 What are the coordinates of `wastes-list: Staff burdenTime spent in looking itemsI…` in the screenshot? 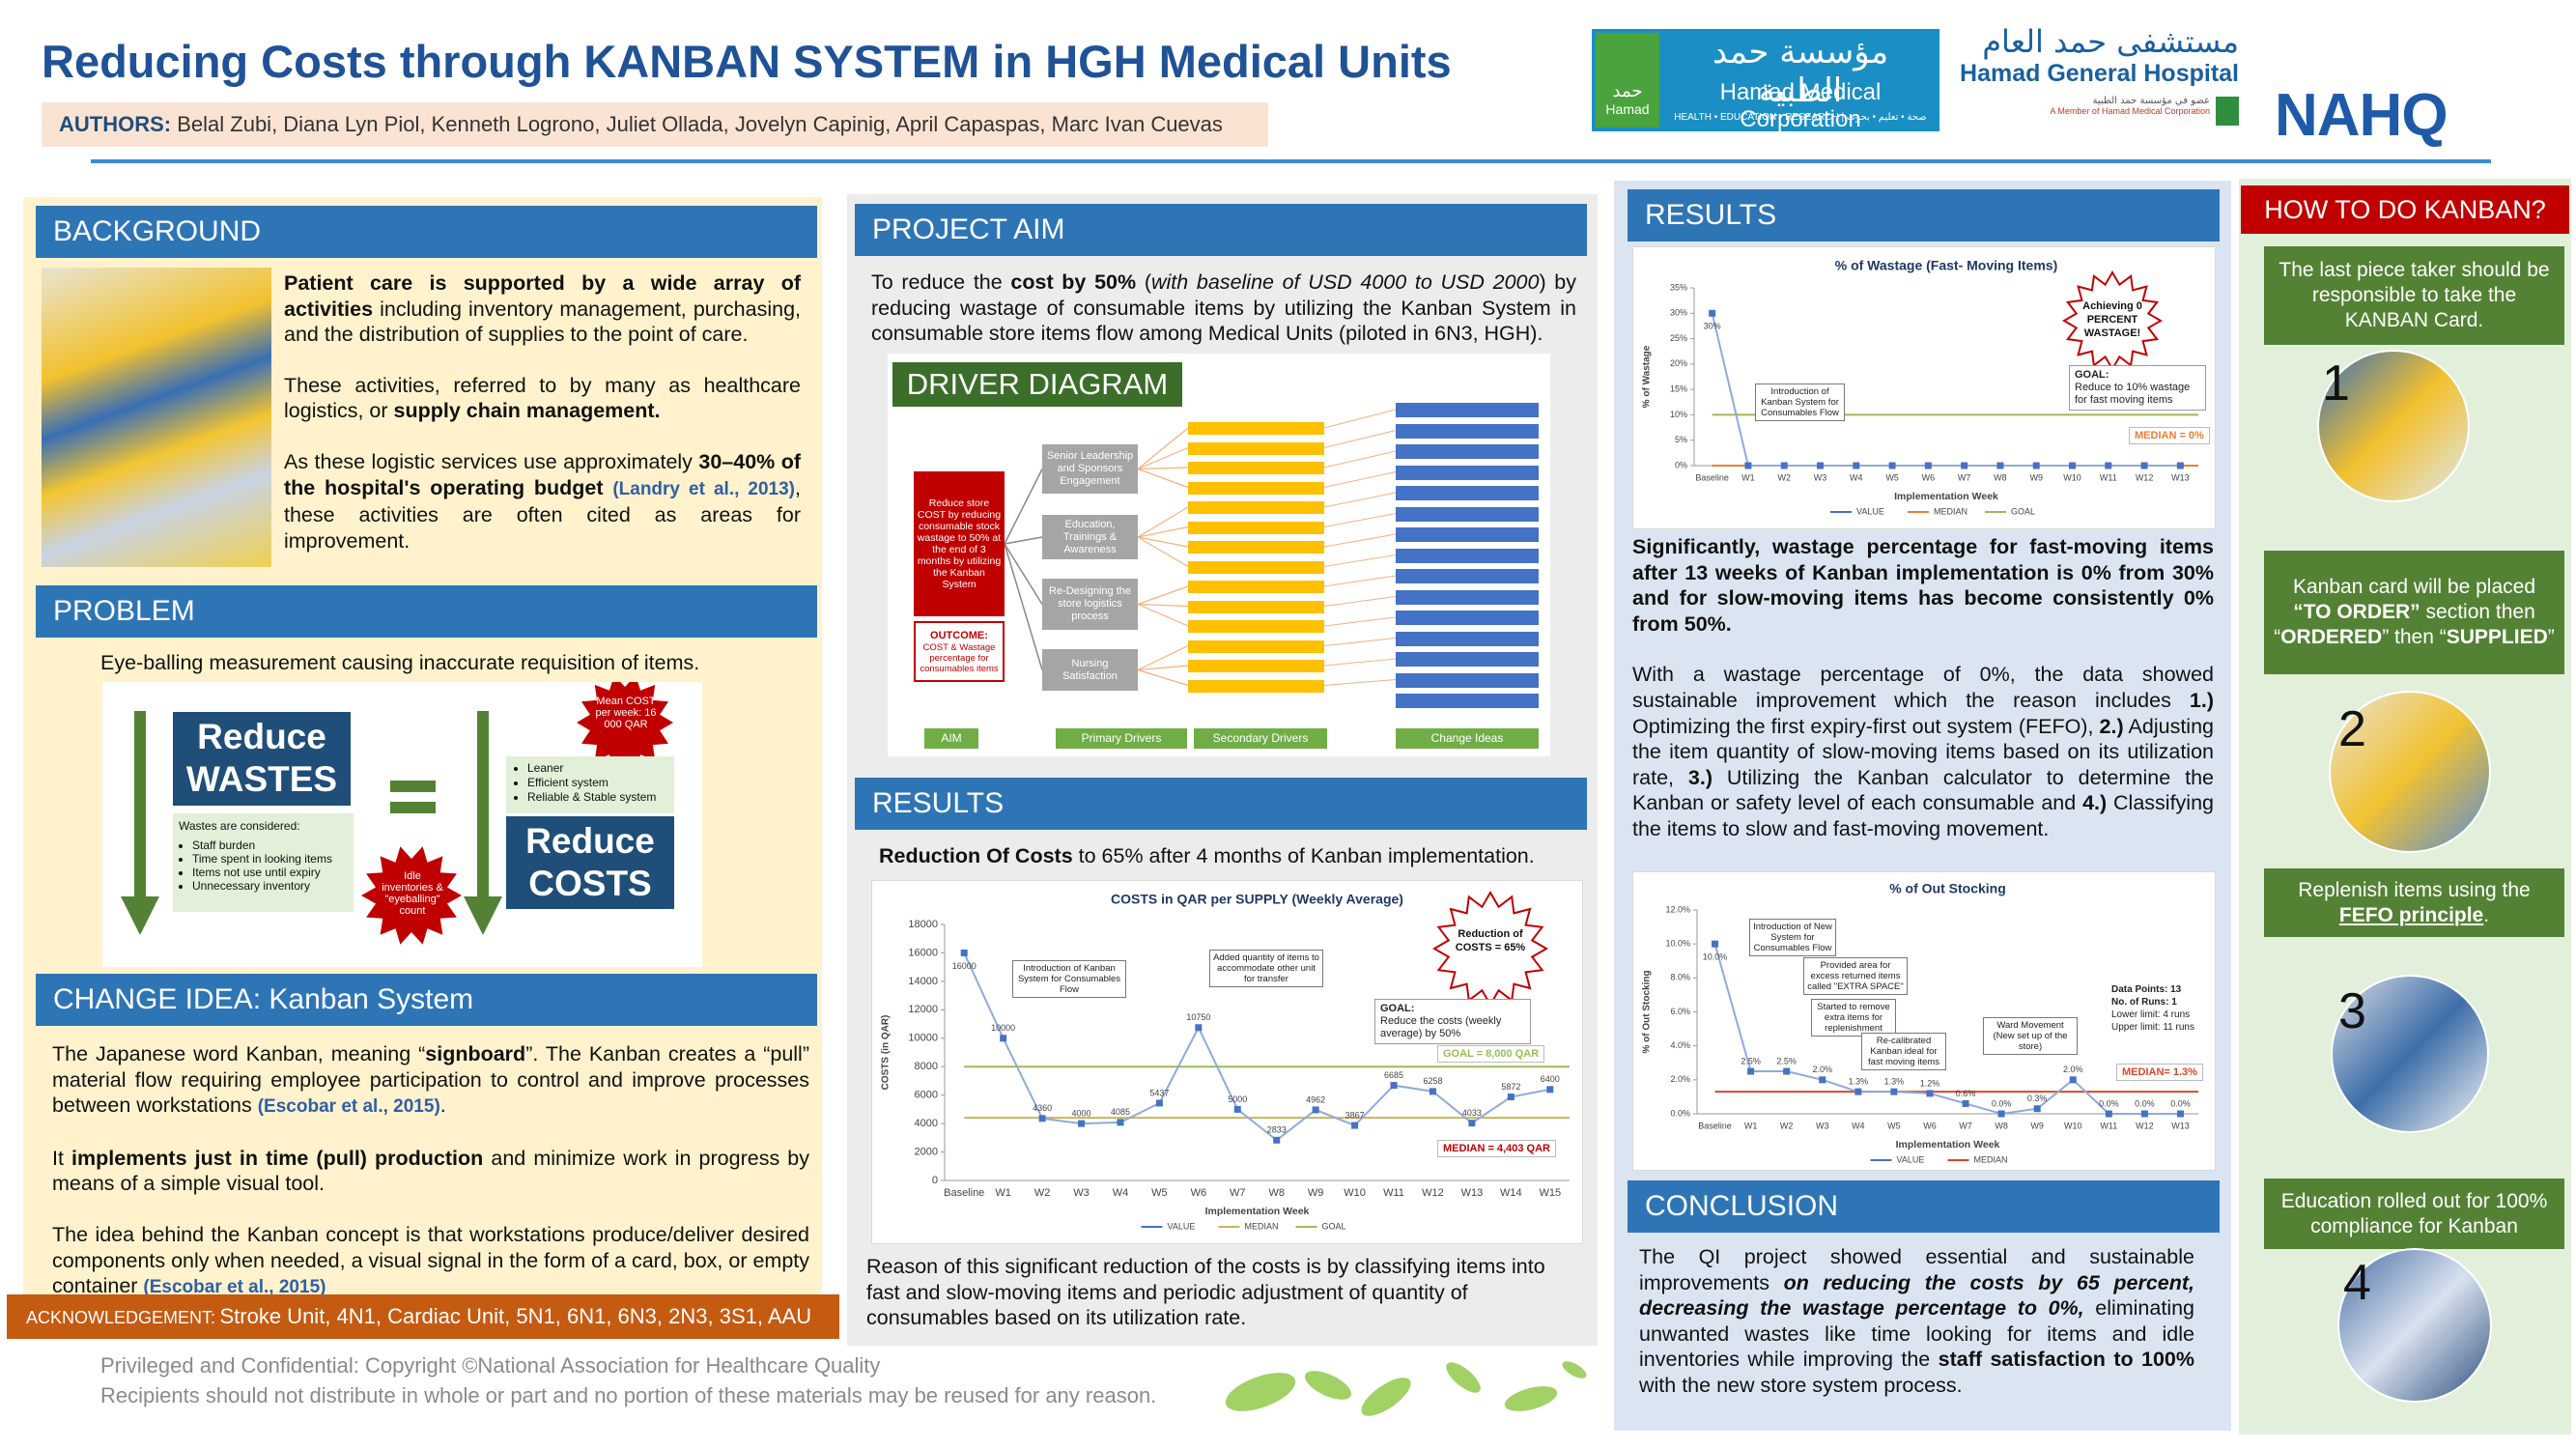 It's located at (263, 865).